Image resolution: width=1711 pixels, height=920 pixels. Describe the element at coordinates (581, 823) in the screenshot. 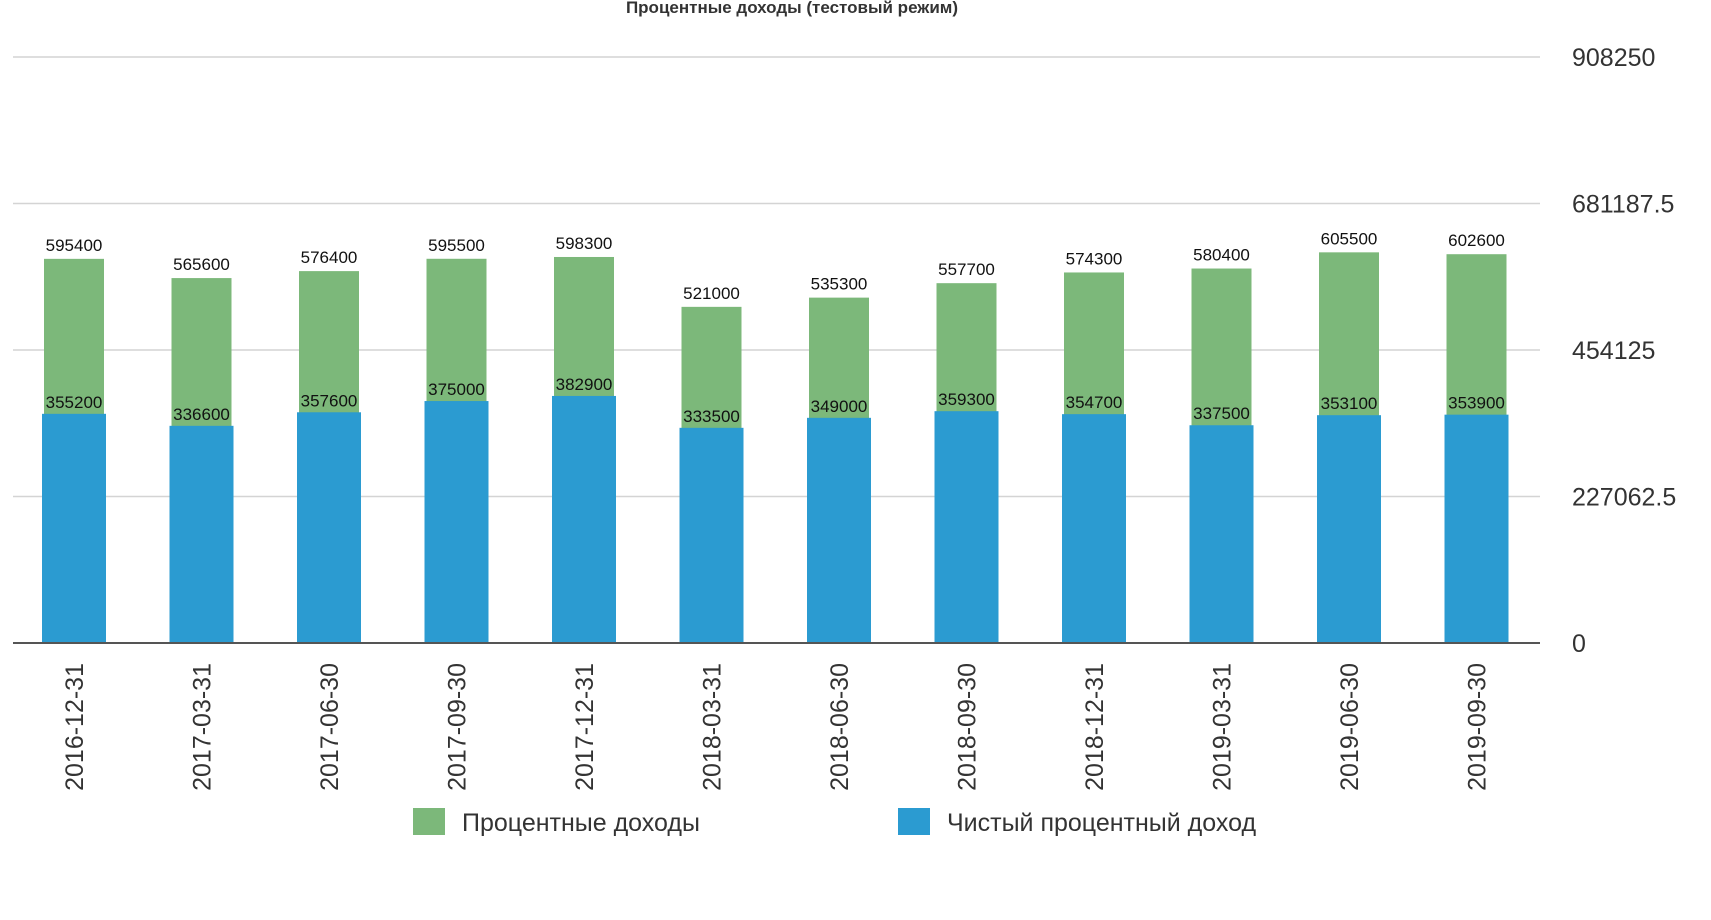

I see `legend-label: Процентные доходы` at that location.